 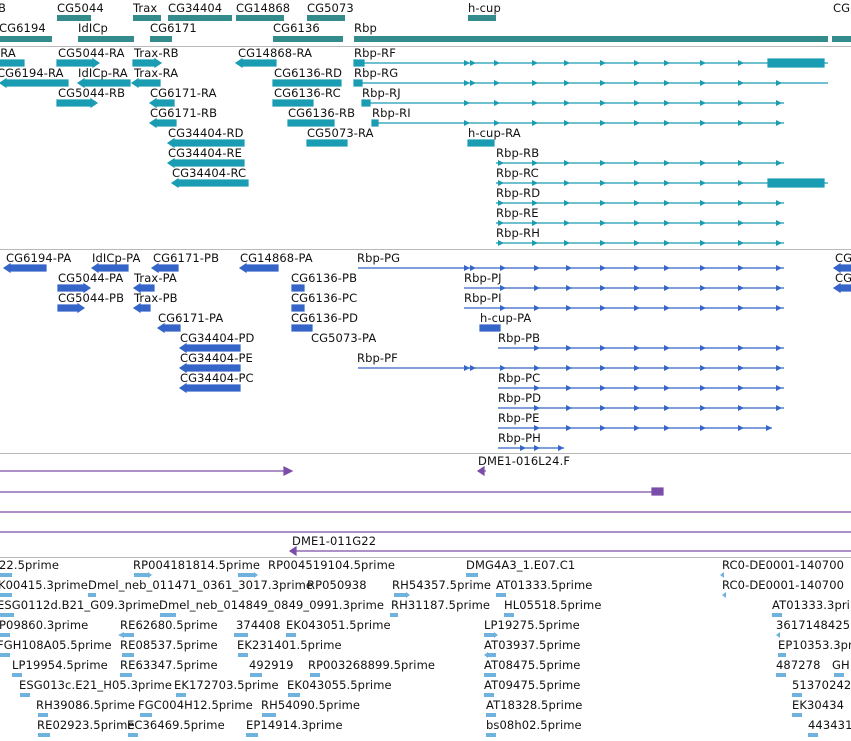 What do you see at coordinates (216, 358) in the screenshot?
I see `prediction-label: CG34404-PE` at bounding box center [216, 358].